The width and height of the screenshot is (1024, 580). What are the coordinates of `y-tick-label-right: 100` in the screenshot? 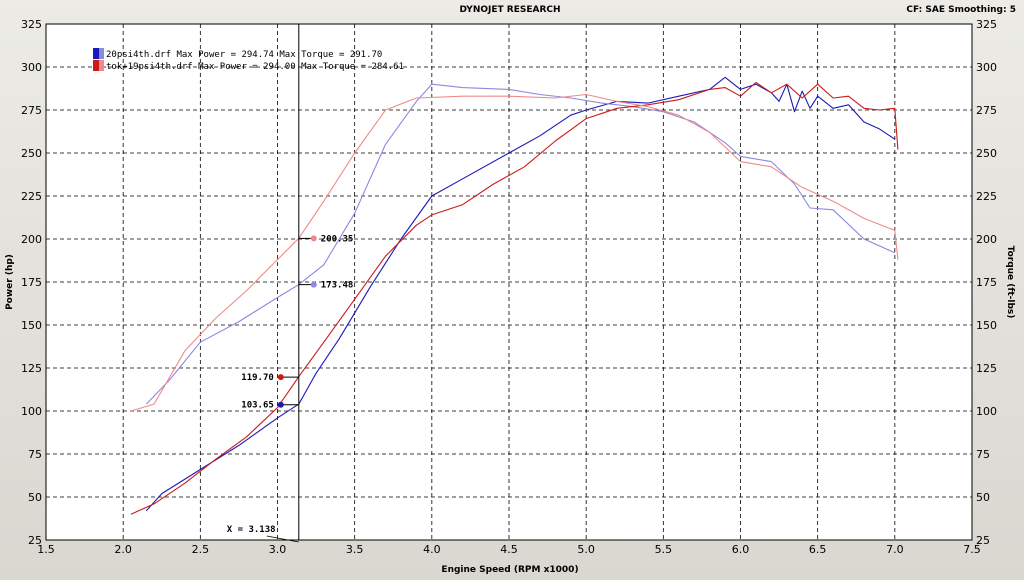 It's located at (986, 411).